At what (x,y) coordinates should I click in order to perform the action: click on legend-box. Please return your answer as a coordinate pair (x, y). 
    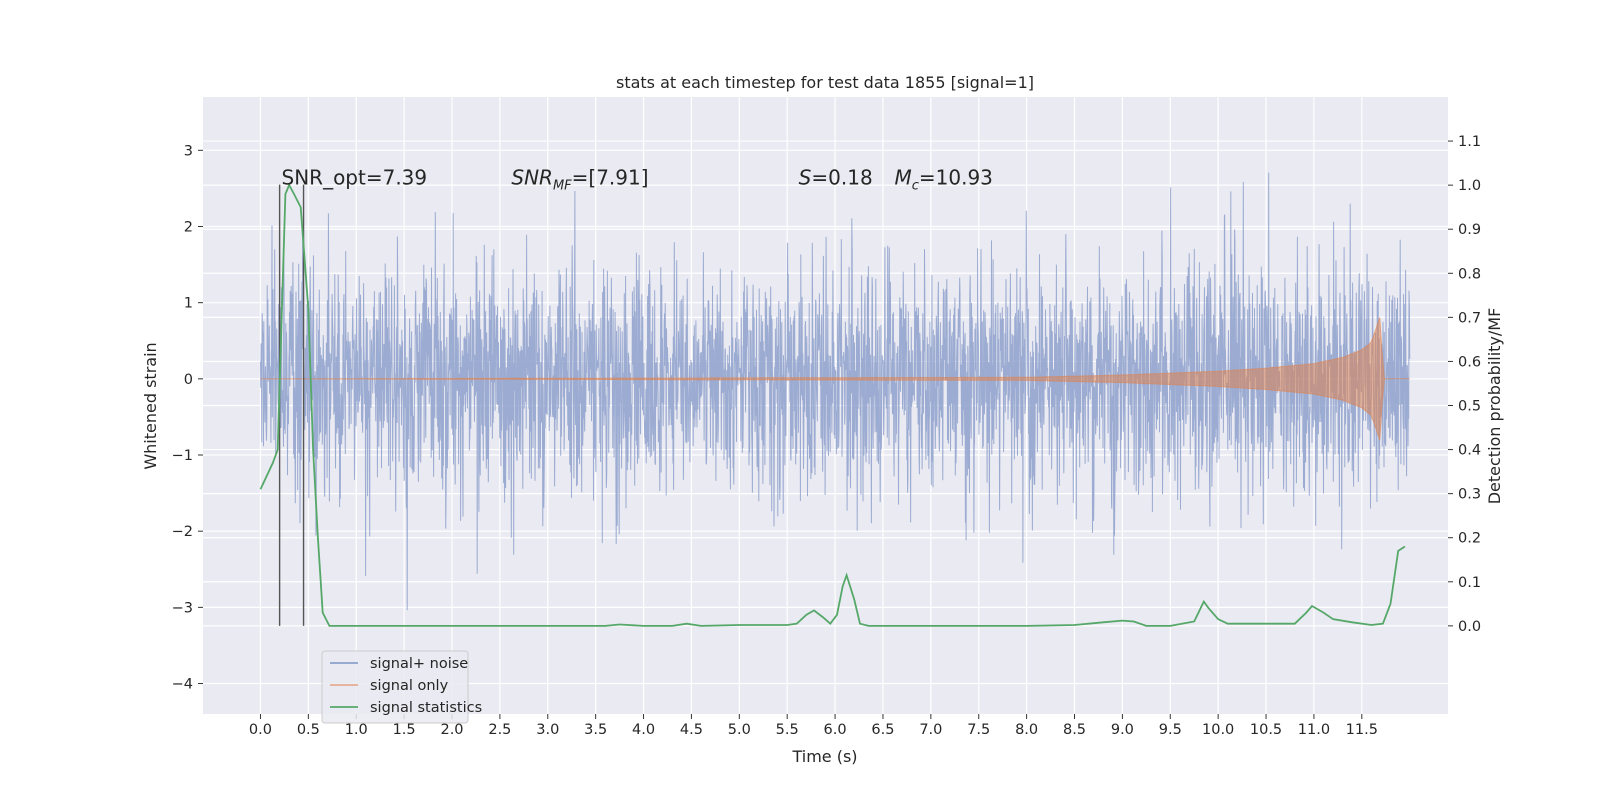
    Looking at the image, I should click on (395, 687).